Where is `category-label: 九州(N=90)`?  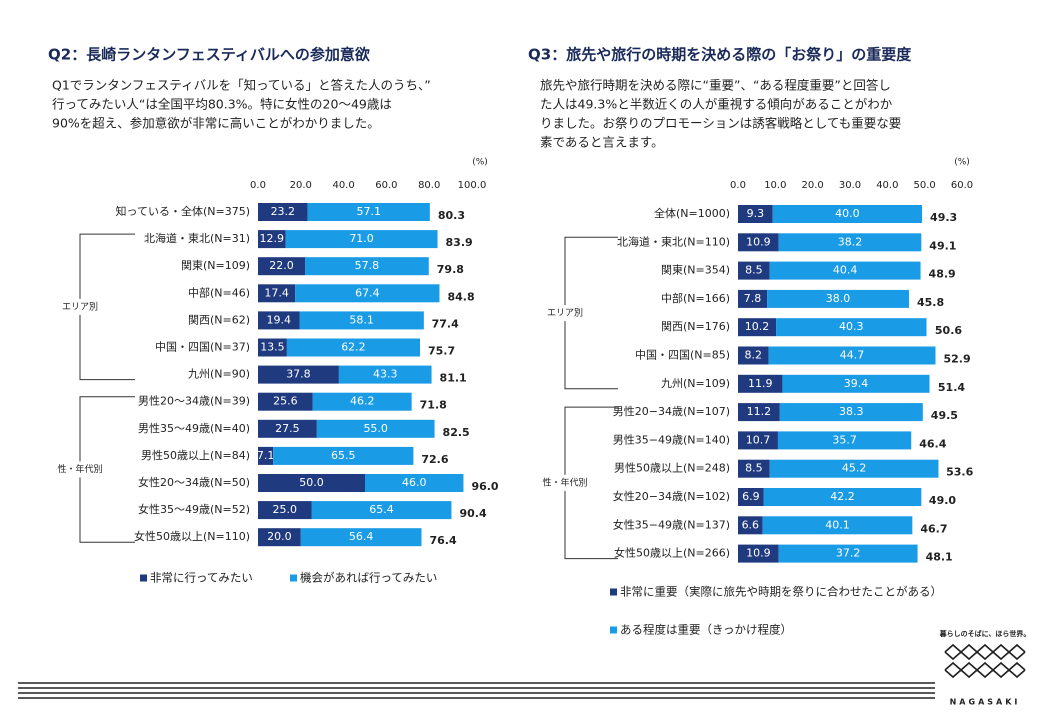
category-label: 九州(N=90) is located at coordinates (219, 374).